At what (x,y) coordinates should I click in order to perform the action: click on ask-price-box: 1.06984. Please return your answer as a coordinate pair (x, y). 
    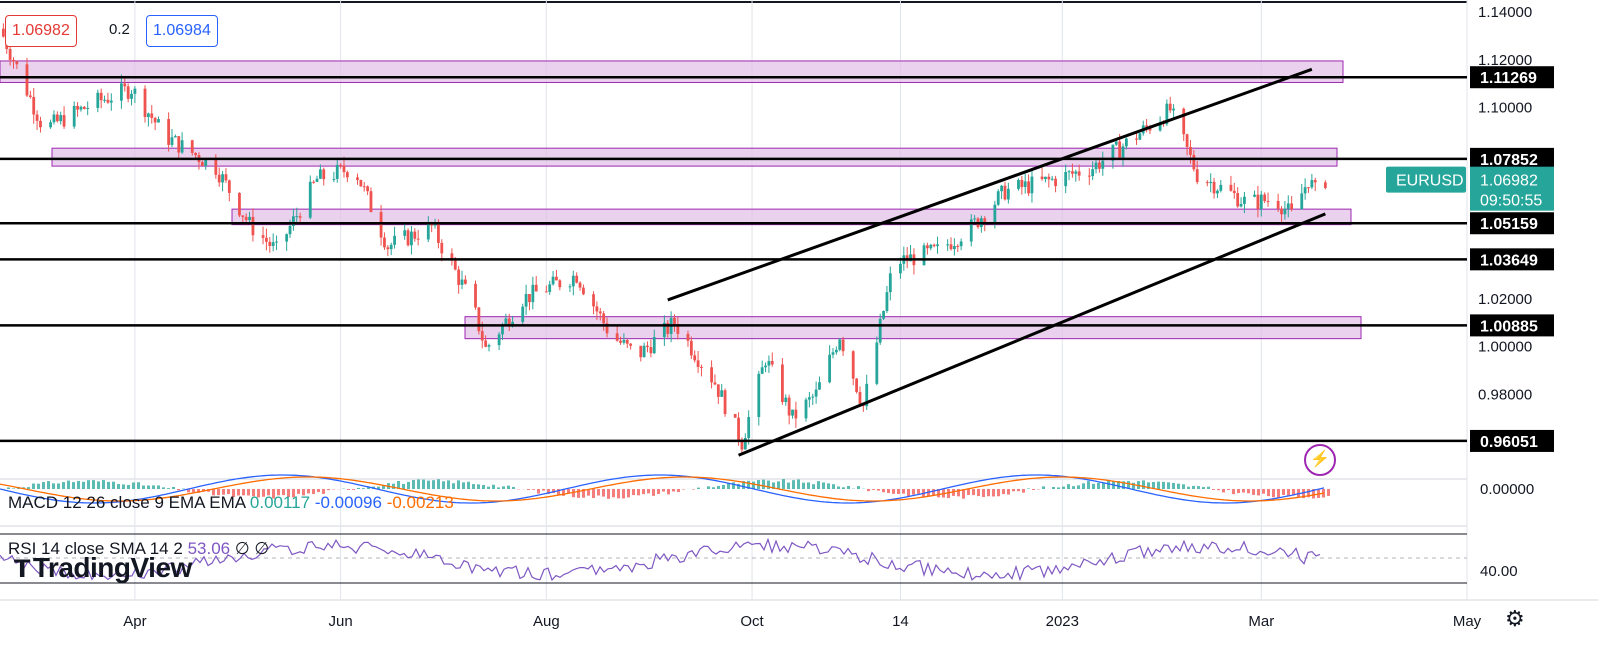
    Looking at the image, I should click on (182, 31).